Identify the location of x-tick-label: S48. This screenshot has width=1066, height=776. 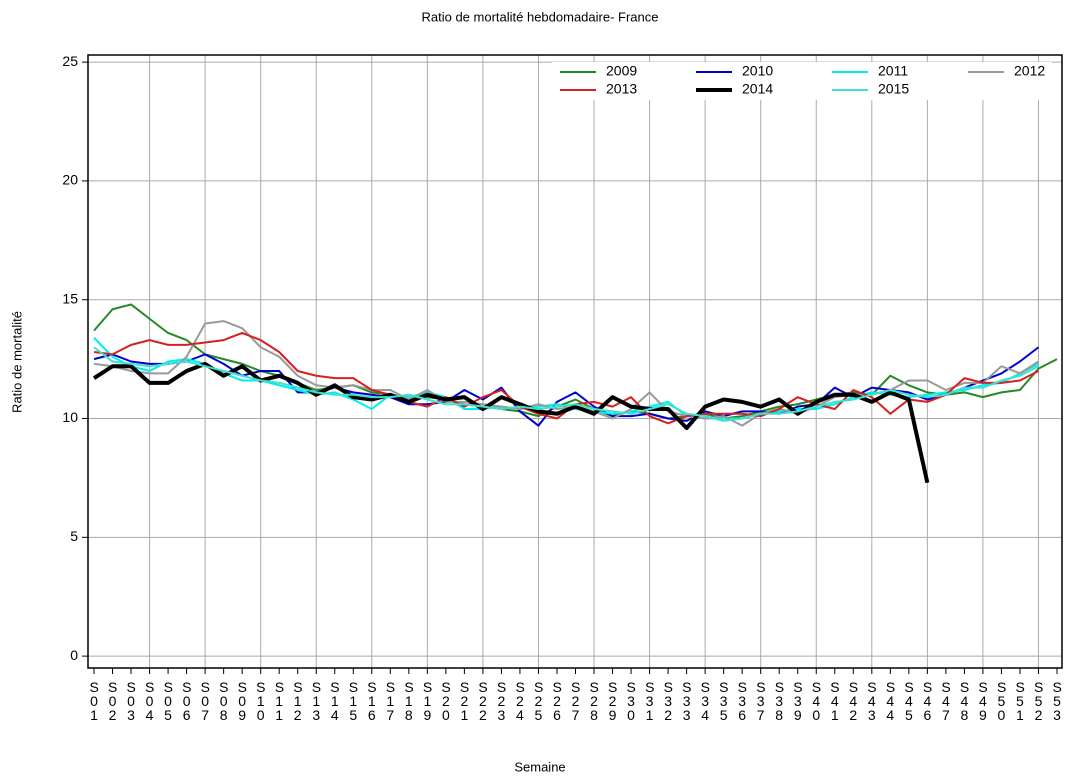
(964, 701).